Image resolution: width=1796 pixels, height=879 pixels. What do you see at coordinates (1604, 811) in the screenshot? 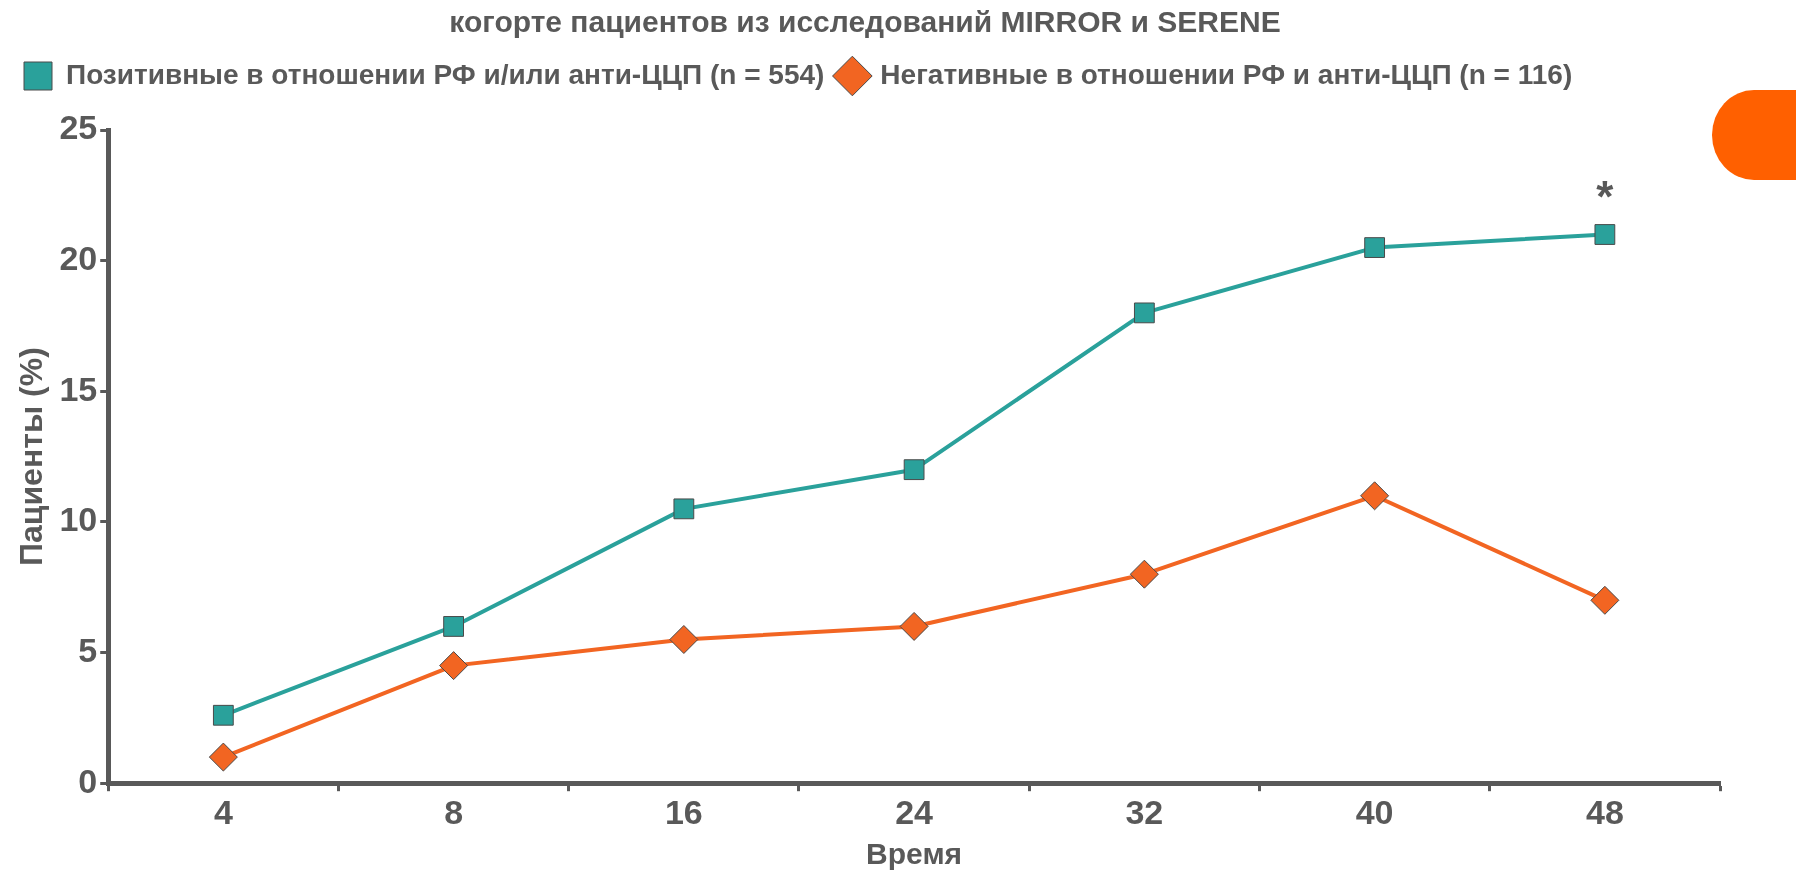
I see `x-tick-label: 48` at bounding box center [1604, 811].